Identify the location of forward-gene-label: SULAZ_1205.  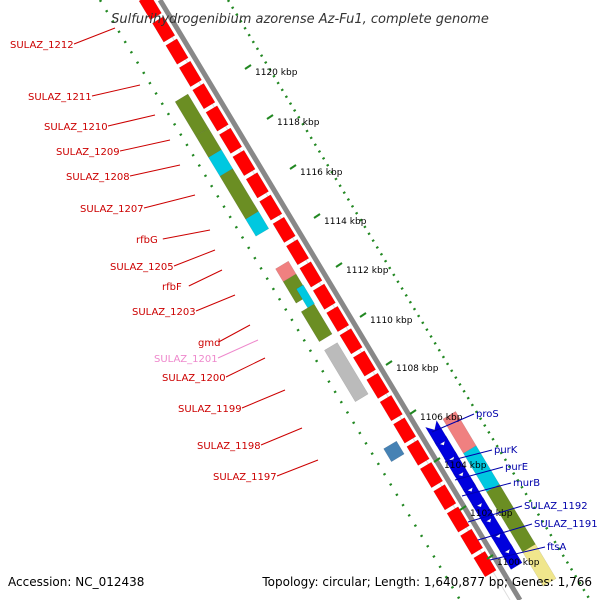
(142, 267).